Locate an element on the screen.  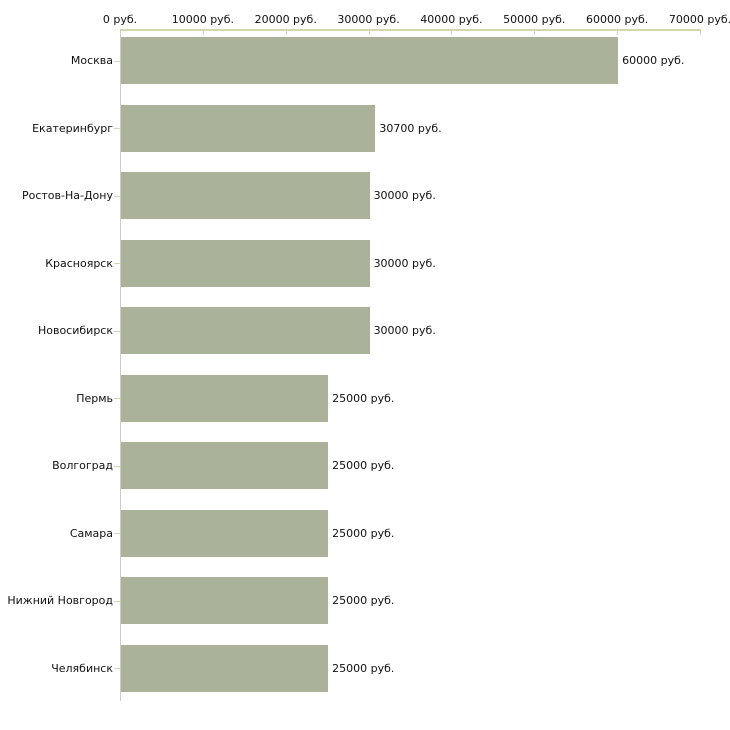
category-label: Екатеринбург is located at coordinates (72, 128).